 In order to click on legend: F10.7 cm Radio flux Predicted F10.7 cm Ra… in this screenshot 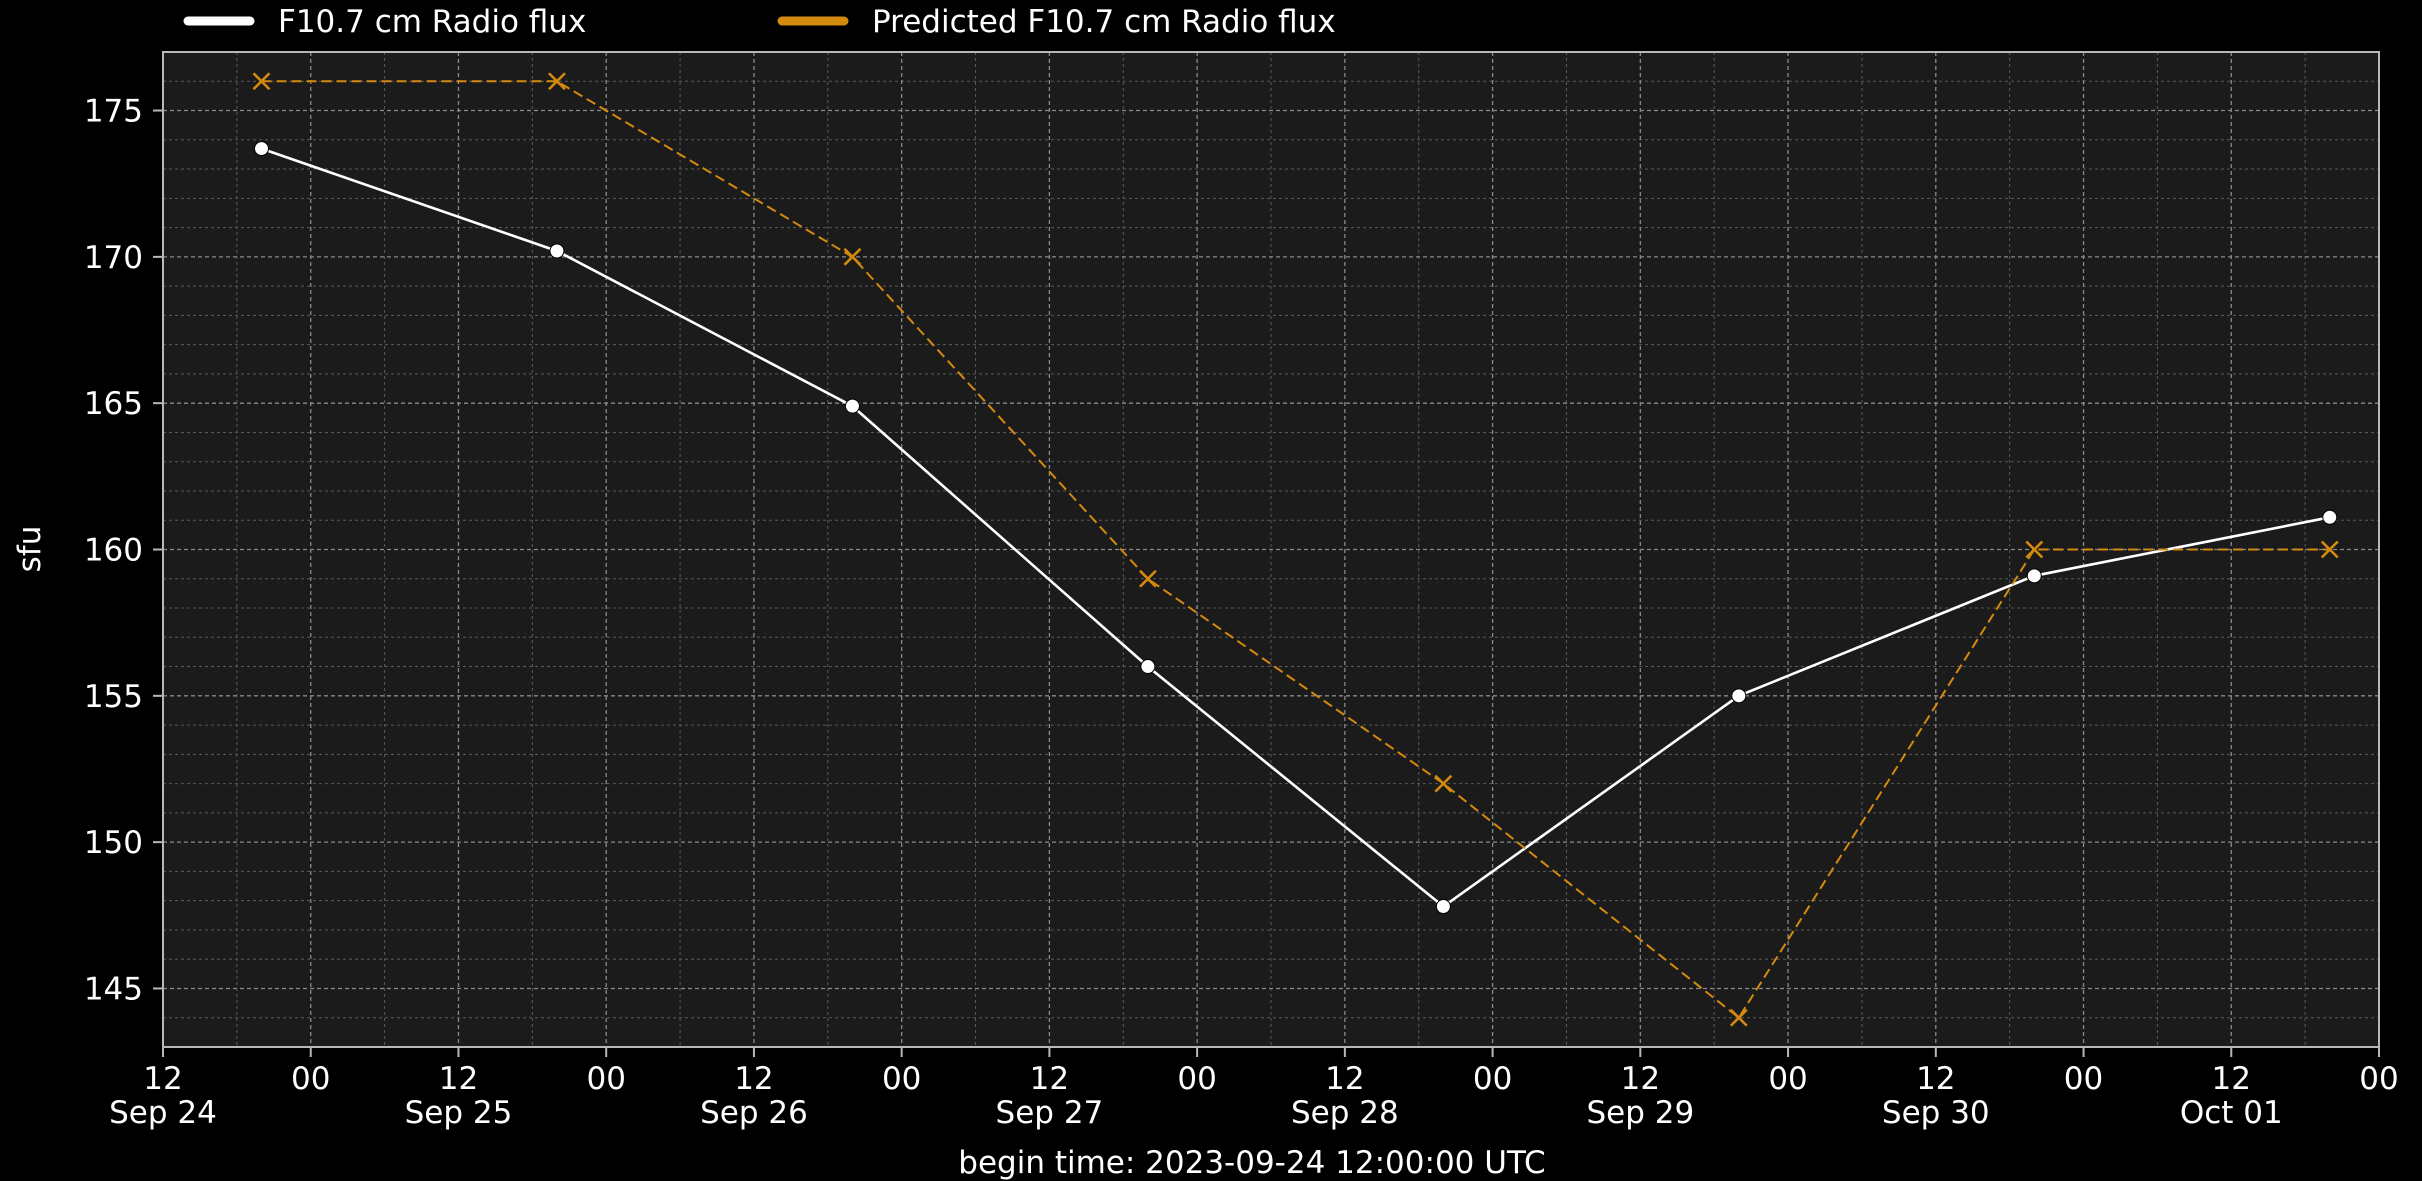, I will do `click(759, 22)`.